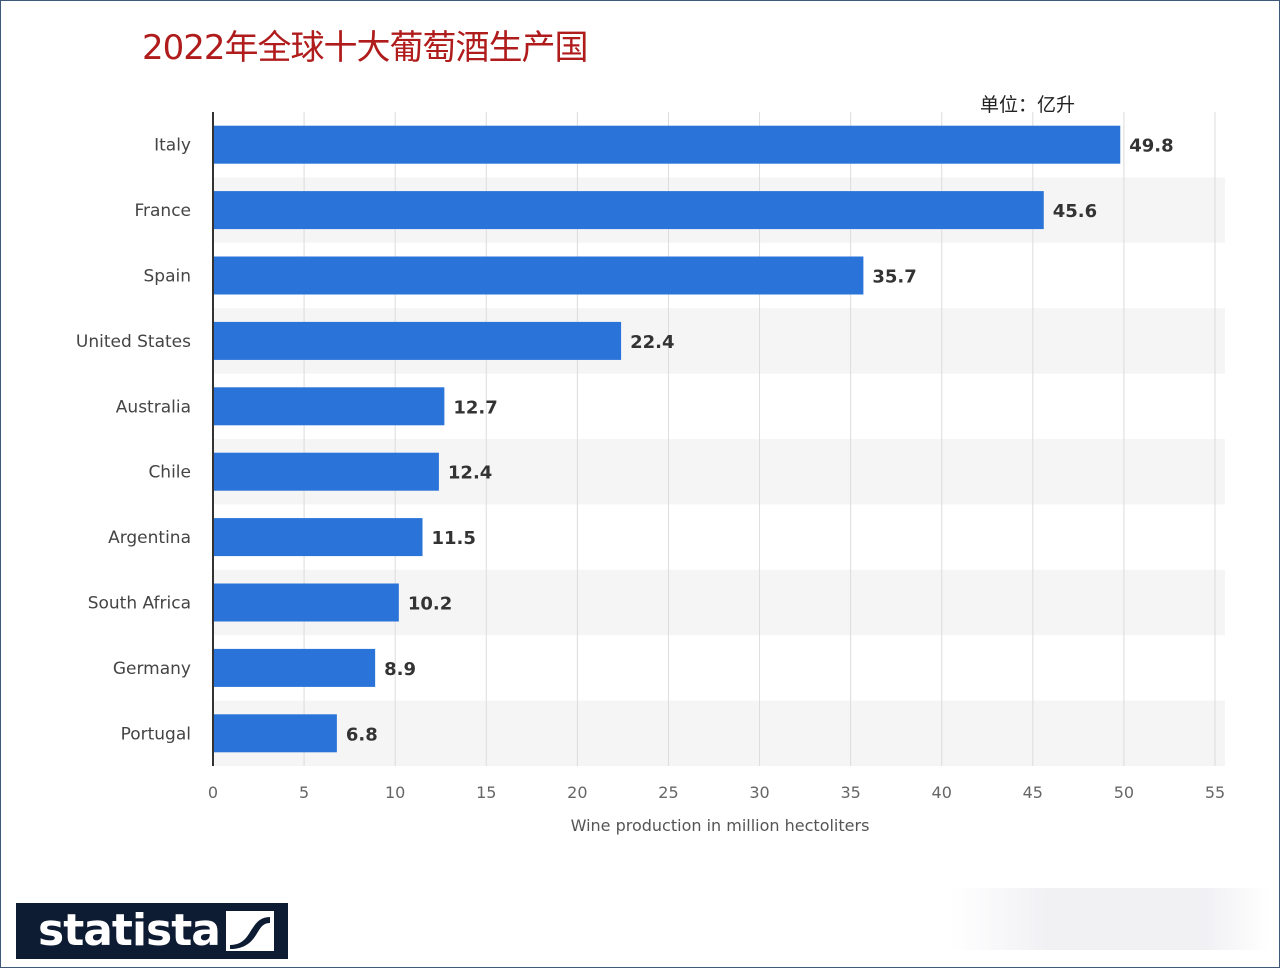  I want to click on x-tick-label: 30, so click(759, 792).